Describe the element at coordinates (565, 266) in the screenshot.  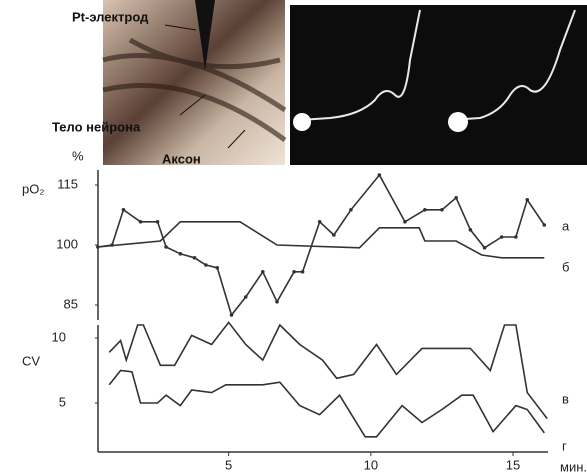
I see `series-label: б` at that location.